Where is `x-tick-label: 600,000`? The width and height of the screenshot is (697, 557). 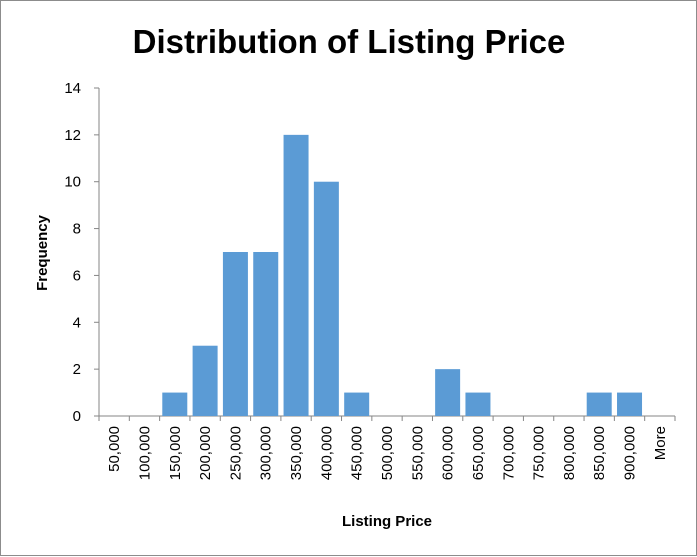
x-tick-label: 600,000 is located at coordinates (448, 453).